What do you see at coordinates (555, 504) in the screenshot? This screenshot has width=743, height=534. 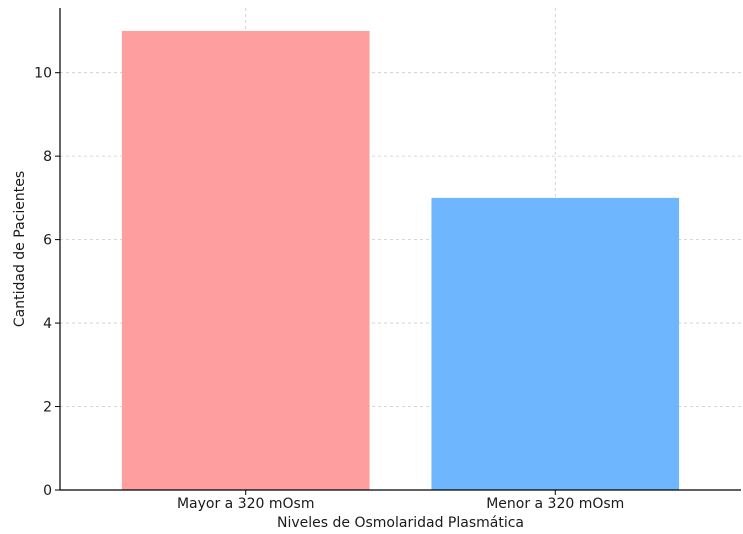 I see `x-tick-label: Menor a 320 mOsm` at bounding box center [555, 504].